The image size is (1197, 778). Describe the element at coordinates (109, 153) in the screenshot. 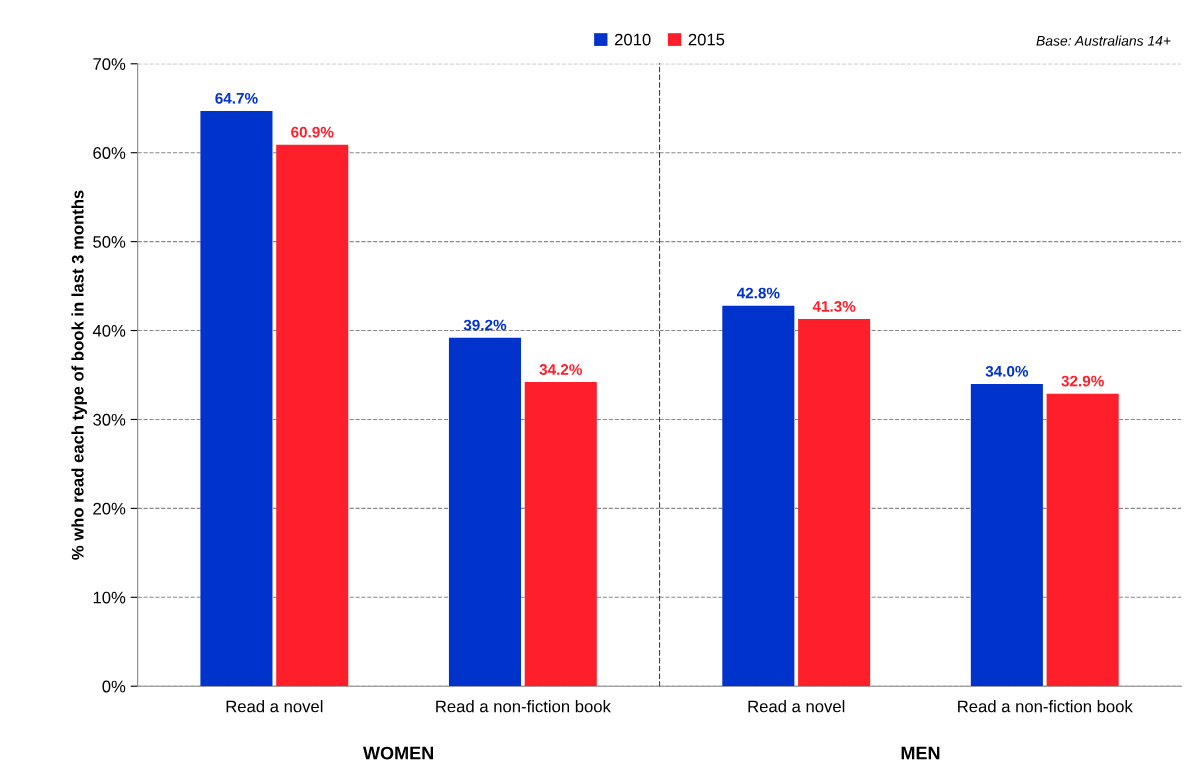

I see `y-tick-label: 60%` at that location.